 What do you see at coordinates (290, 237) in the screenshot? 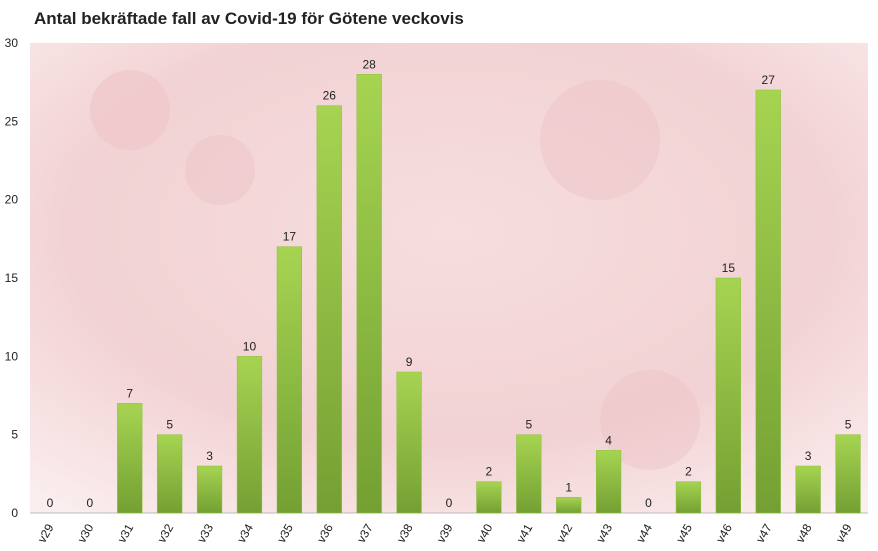
I see `value-label: 17` at bounding box center [290, 237].